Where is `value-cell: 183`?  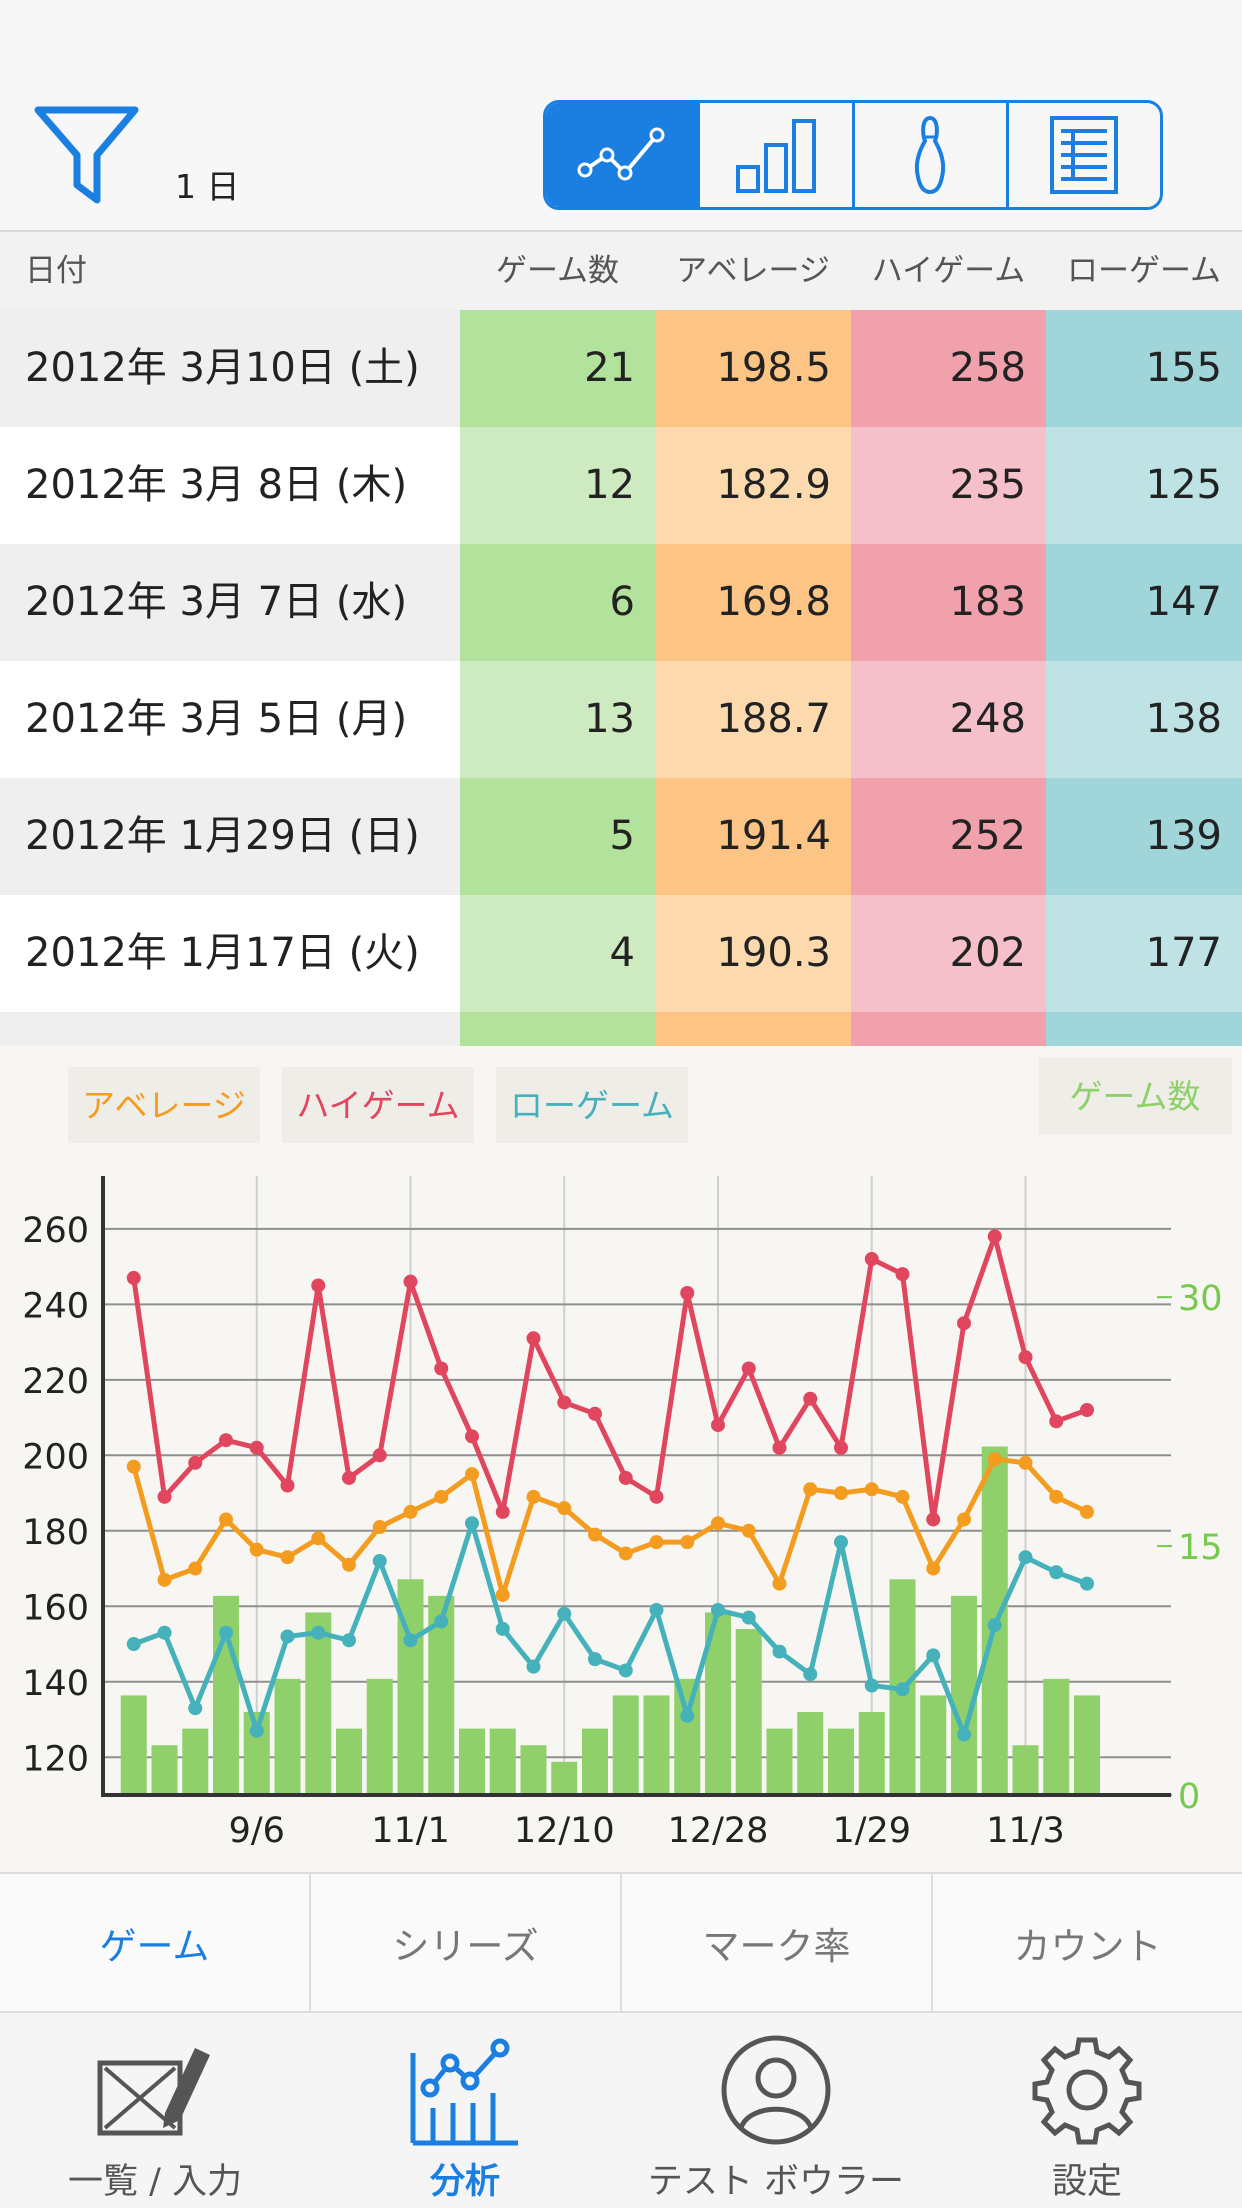 value-cell: 183 is located at coordinates (948, 602).